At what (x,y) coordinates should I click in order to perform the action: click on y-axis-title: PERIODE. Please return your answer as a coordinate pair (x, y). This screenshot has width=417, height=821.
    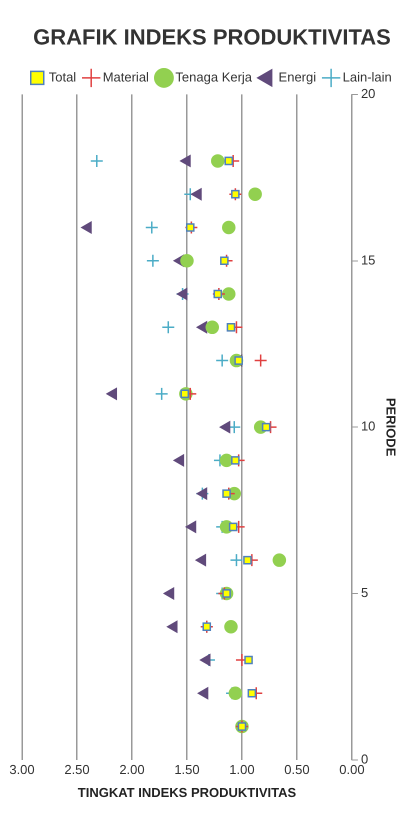
    Looking at the image, I should click on (391, 427).